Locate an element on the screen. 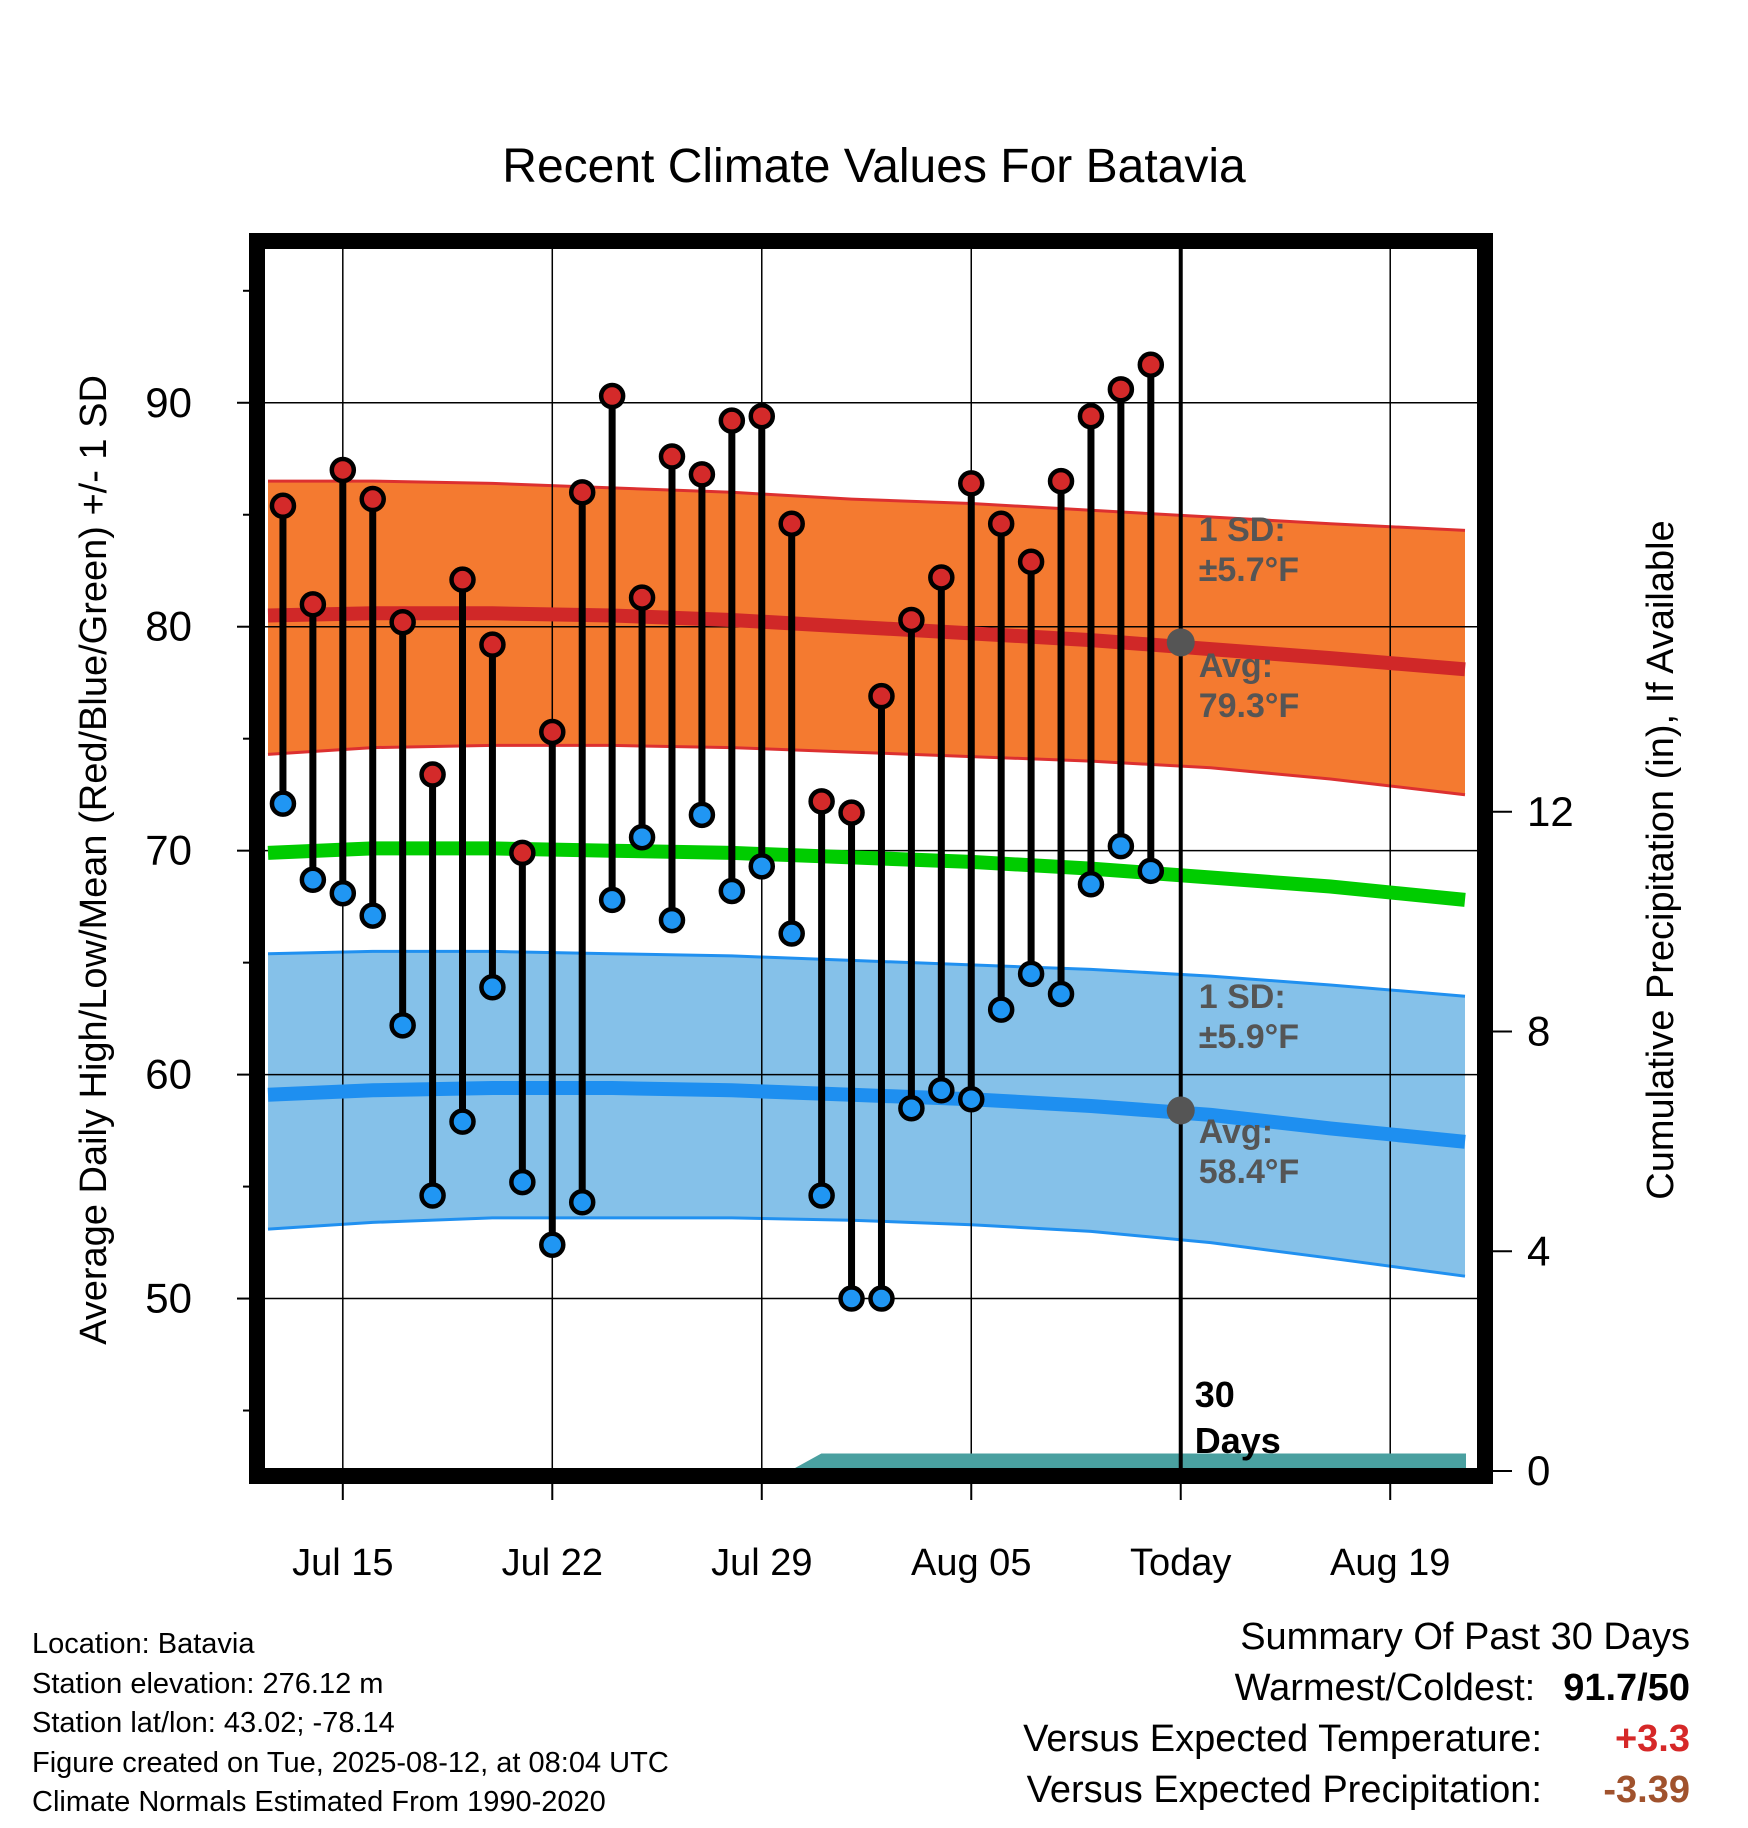  today-window-label: 30 is located at coordinates (1215, 1394).